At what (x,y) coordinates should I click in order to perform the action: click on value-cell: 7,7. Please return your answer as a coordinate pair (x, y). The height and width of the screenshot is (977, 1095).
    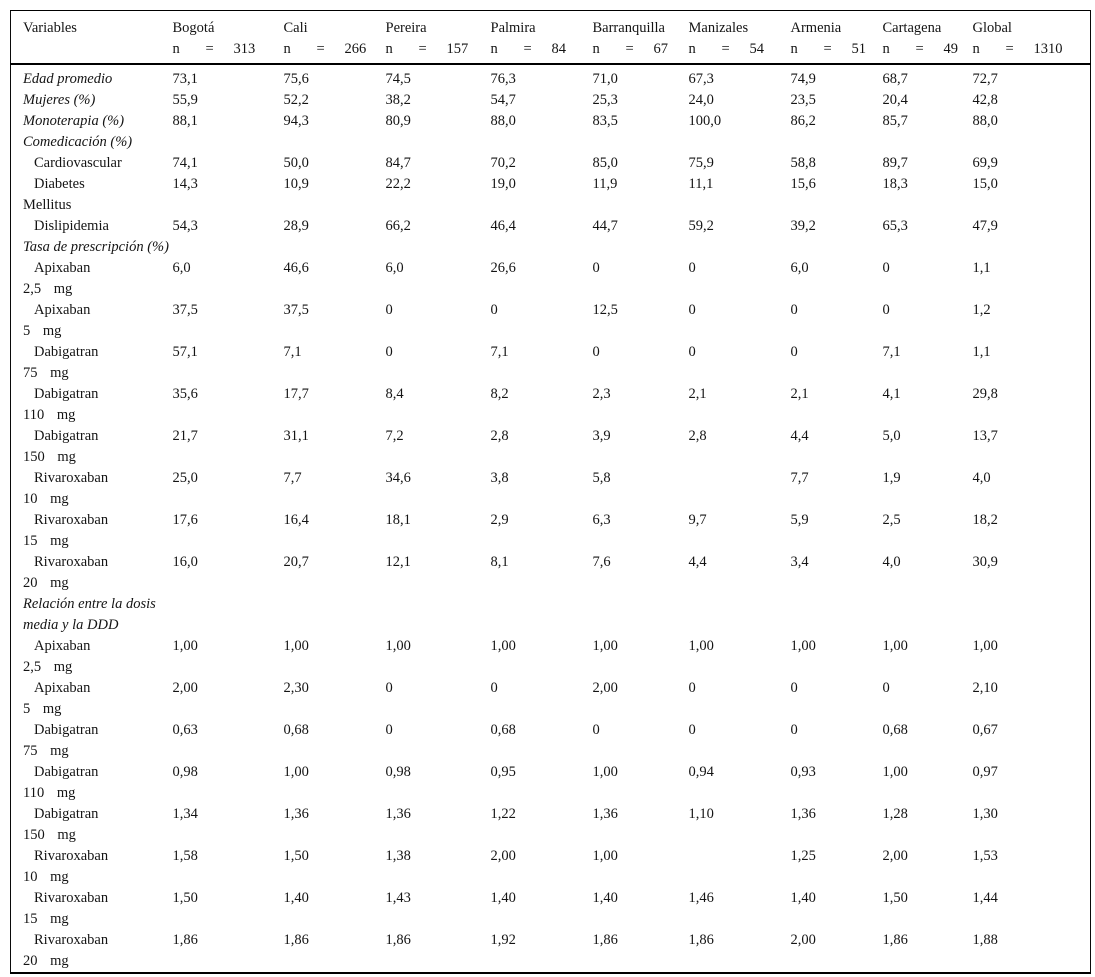
    Looking at the image, I should click on (292, 478).